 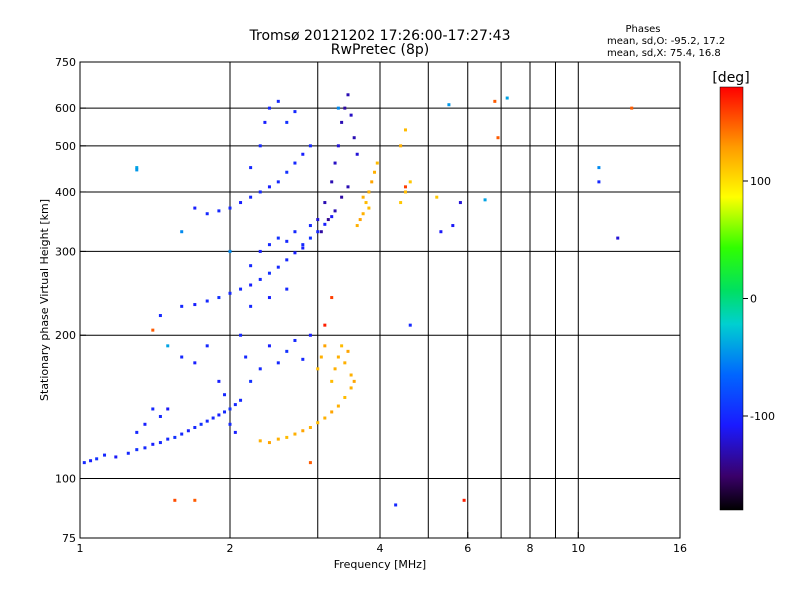 I want to click on y-tick-label: 750, so click(x=65, y=62).